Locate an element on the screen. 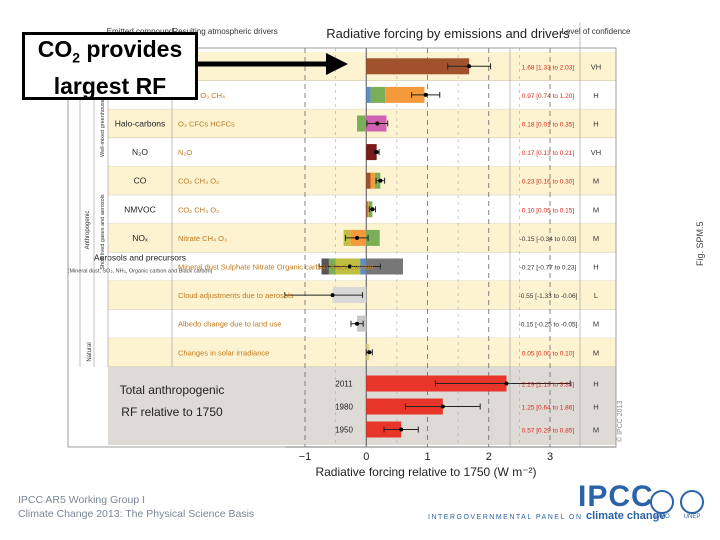 The height and width of the screenshot is (540, 720). copyright-label: © IPCC 2013 is located at coordinates (620, 421).